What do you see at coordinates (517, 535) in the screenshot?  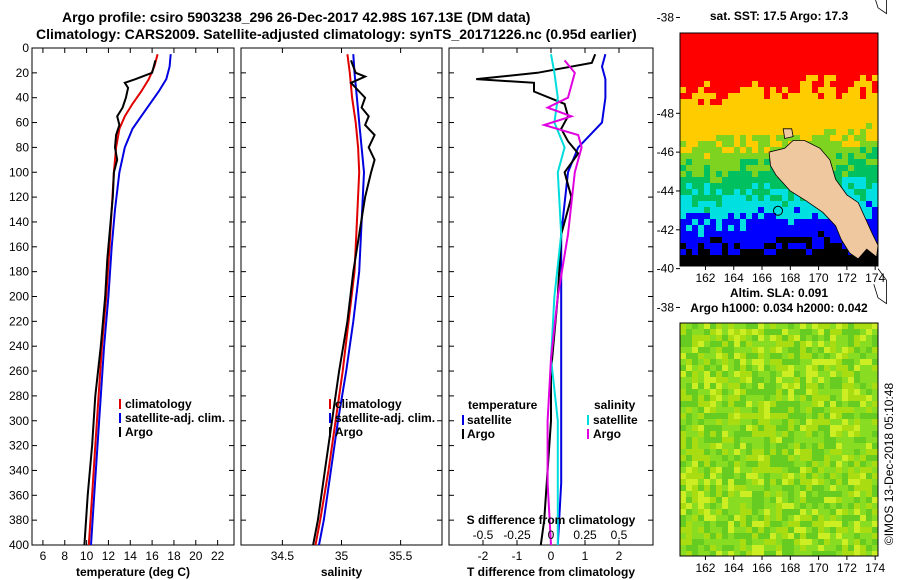 I see `s-tick-label: -0.25` at bounding box center [517, 535].